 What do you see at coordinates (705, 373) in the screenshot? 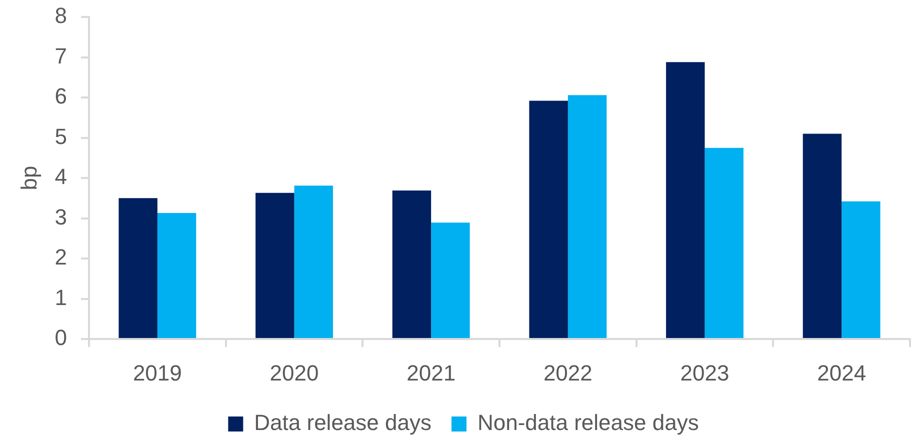
I see `x-tick-label: 2023` at bounding box center [705, 373].